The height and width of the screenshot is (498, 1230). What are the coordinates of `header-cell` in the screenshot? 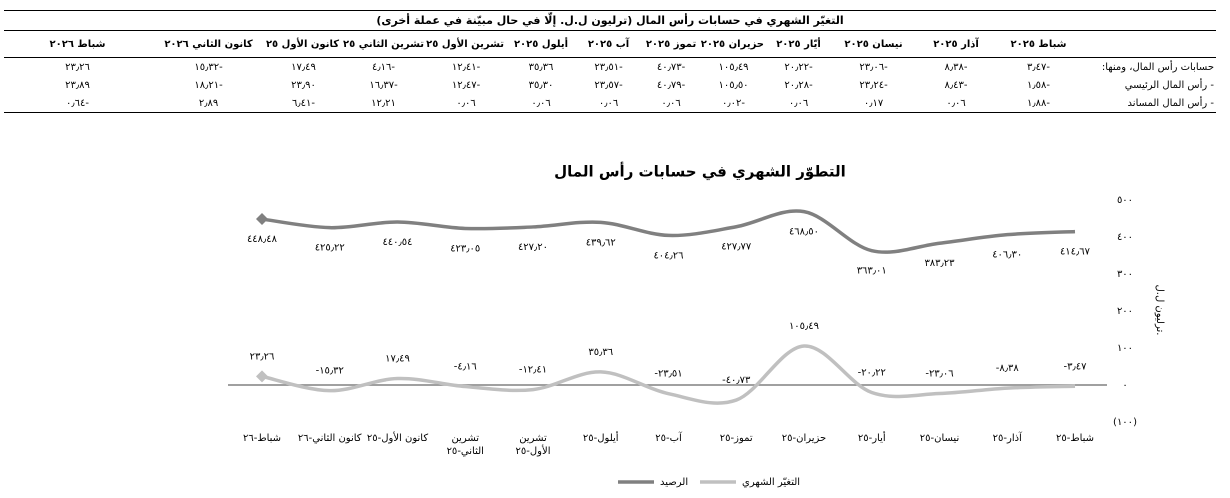 It's located at (1149, 44).